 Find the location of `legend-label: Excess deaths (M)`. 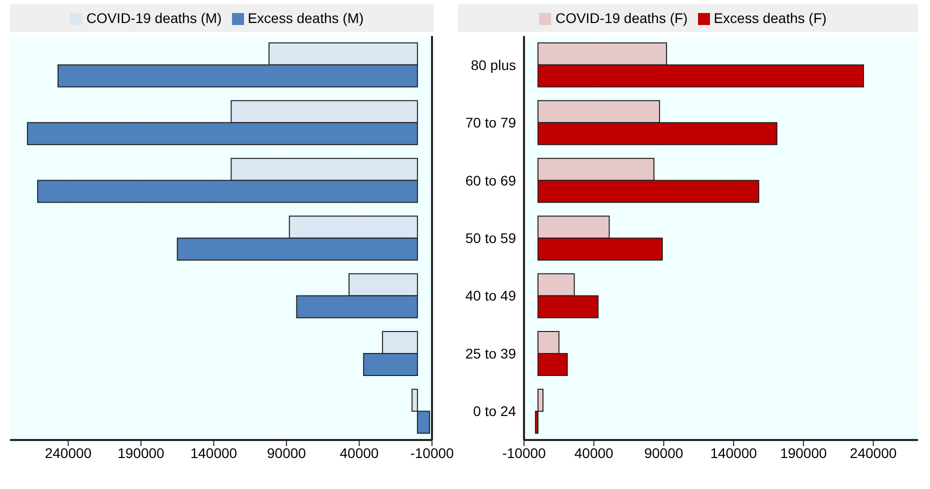

legend-label: Excess deaths (M) is located at coordinates (306, 18).